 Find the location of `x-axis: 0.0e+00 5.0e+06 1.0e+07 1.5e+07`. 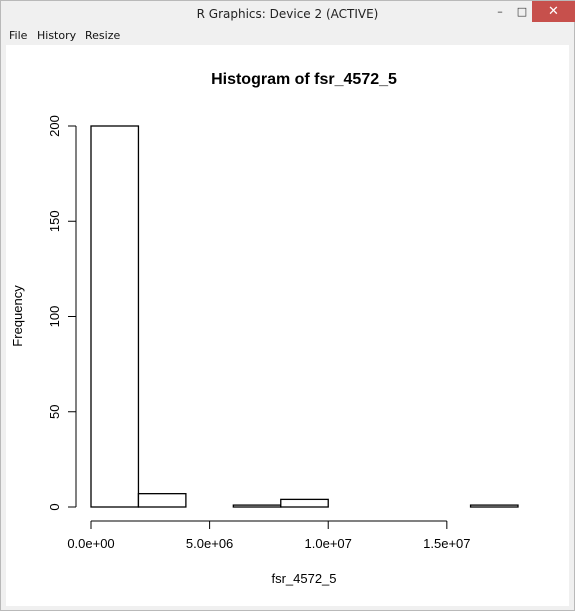

x-axis: 0.0e+00 5.0e+06 1.0e+07 1.5e+07 is located at coordinates (269, 535).